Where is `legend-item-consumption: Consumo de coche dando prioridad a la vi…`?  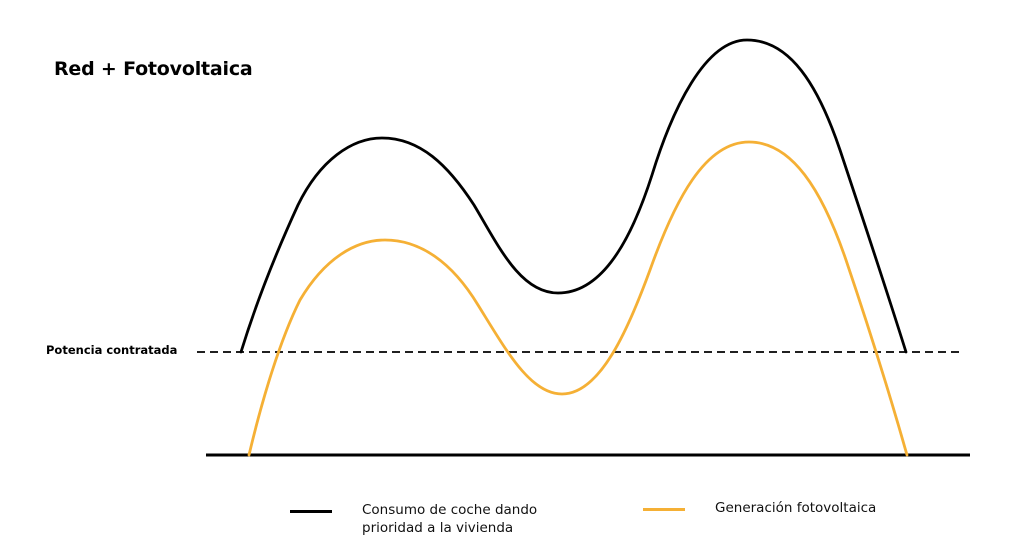 legend-item-consumption: Consumo de coche dando prioridad a la vi… is located at coordinates (440, 519).